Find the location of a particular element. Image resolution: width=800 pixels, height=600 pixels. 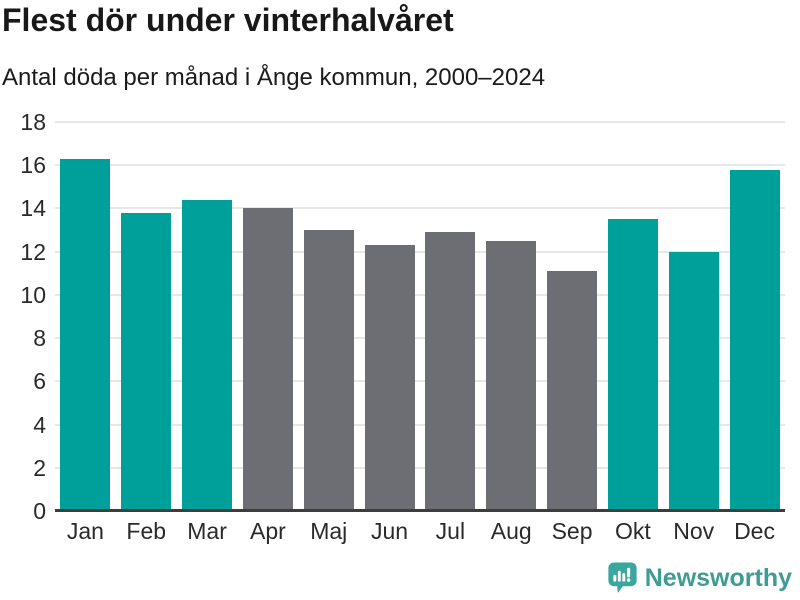

bar-jun is located at coordinates (389, 378).